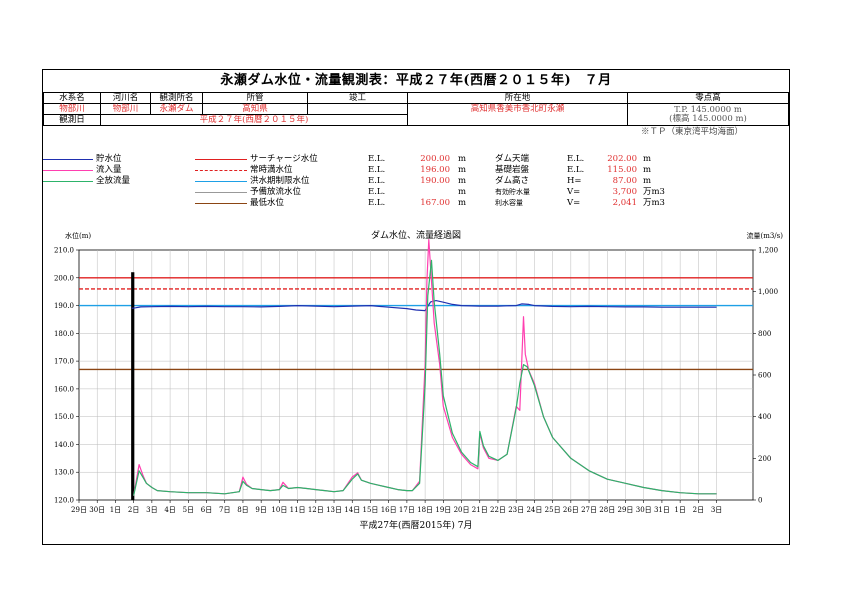 This screenshot has width=842, height=595. What do you see at coordinates (576, 170) in the screenshot?
I see `dam-spec-unit: E.L.` at bounding box center [576, 170].